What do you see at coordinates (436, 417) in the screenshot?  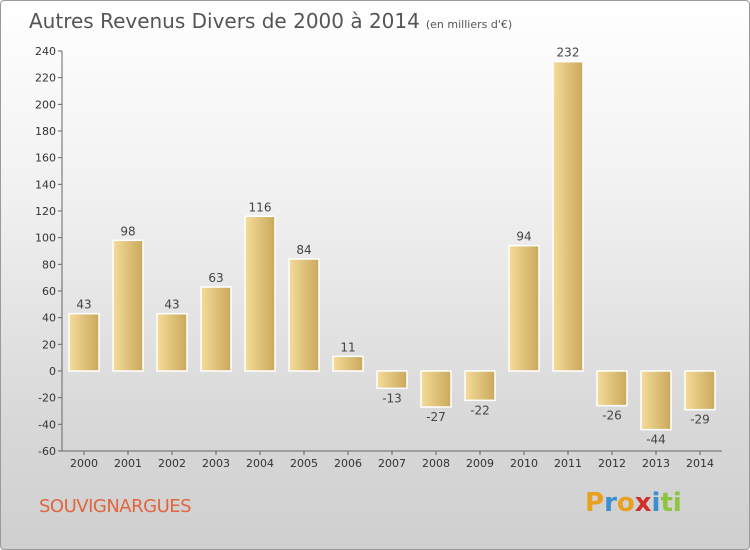 I see `bar-value-label: -27` at bounding box center [436, 417].